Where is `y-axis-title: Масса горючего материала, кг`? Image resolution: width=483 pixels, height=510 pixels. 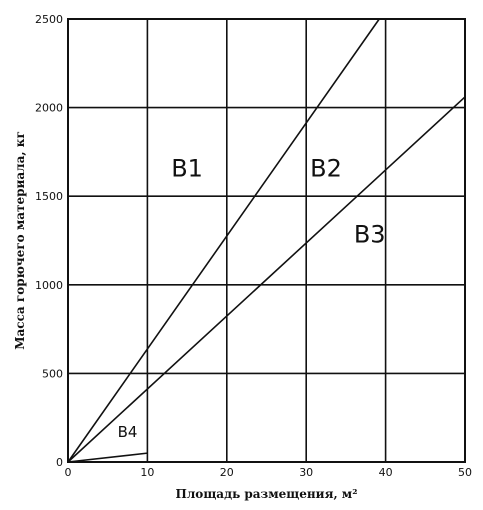 y-axis-title: Масса горючего материала, кг is located at coordinates (20, 240).